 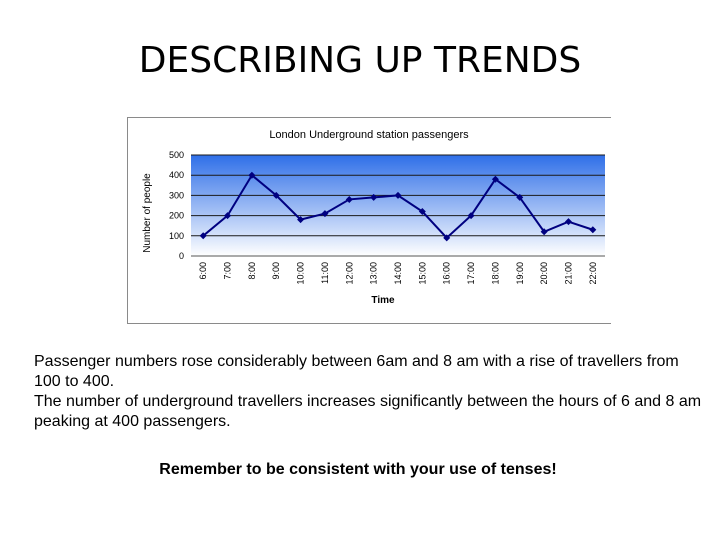 I want to click on y-tick-label: 0, so click(x=181, y=256).